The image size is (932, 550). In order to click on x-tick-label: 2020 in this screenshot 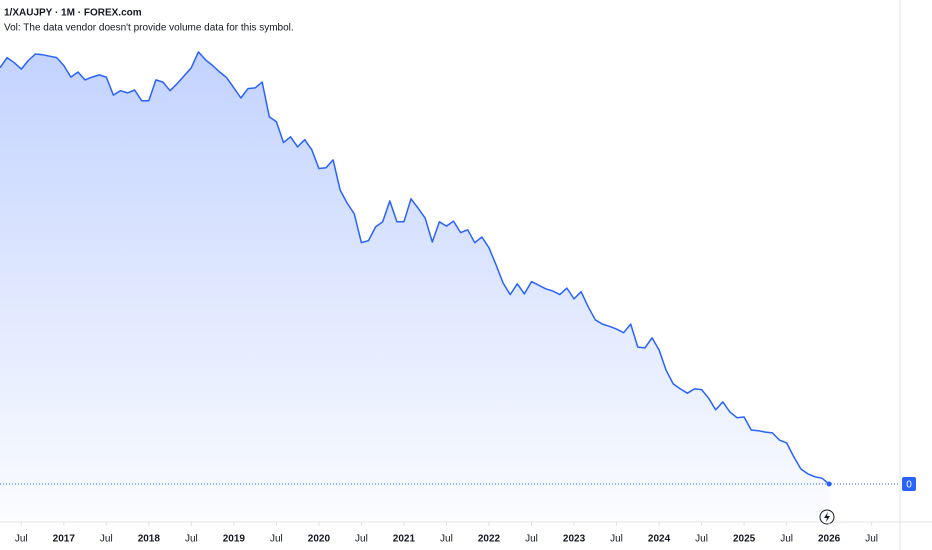, I will do `click(319, 539)`.